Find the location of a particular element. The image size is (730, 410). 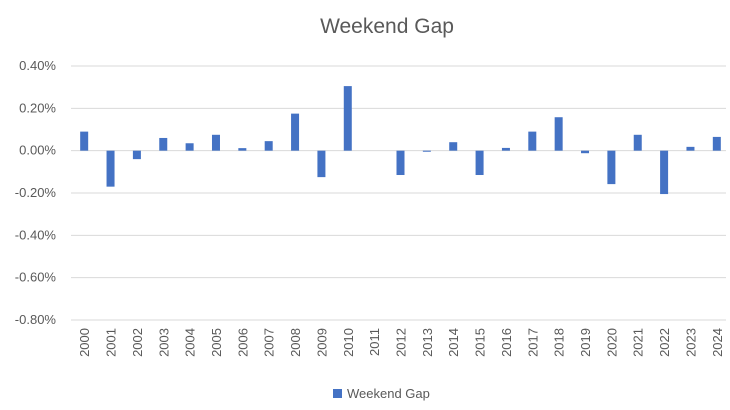

x-tick-label: 2014 is located at coordinates (453, 342).